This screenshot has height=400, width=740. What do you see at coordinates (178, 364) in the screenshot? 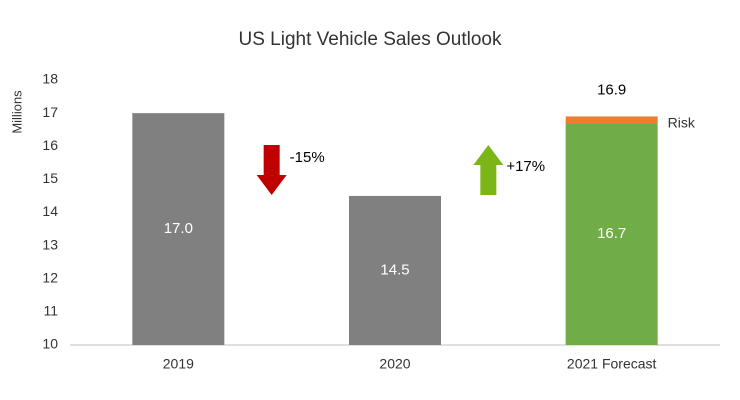
I see `x-tick-label: 2019` at bounding box center [178, 364].